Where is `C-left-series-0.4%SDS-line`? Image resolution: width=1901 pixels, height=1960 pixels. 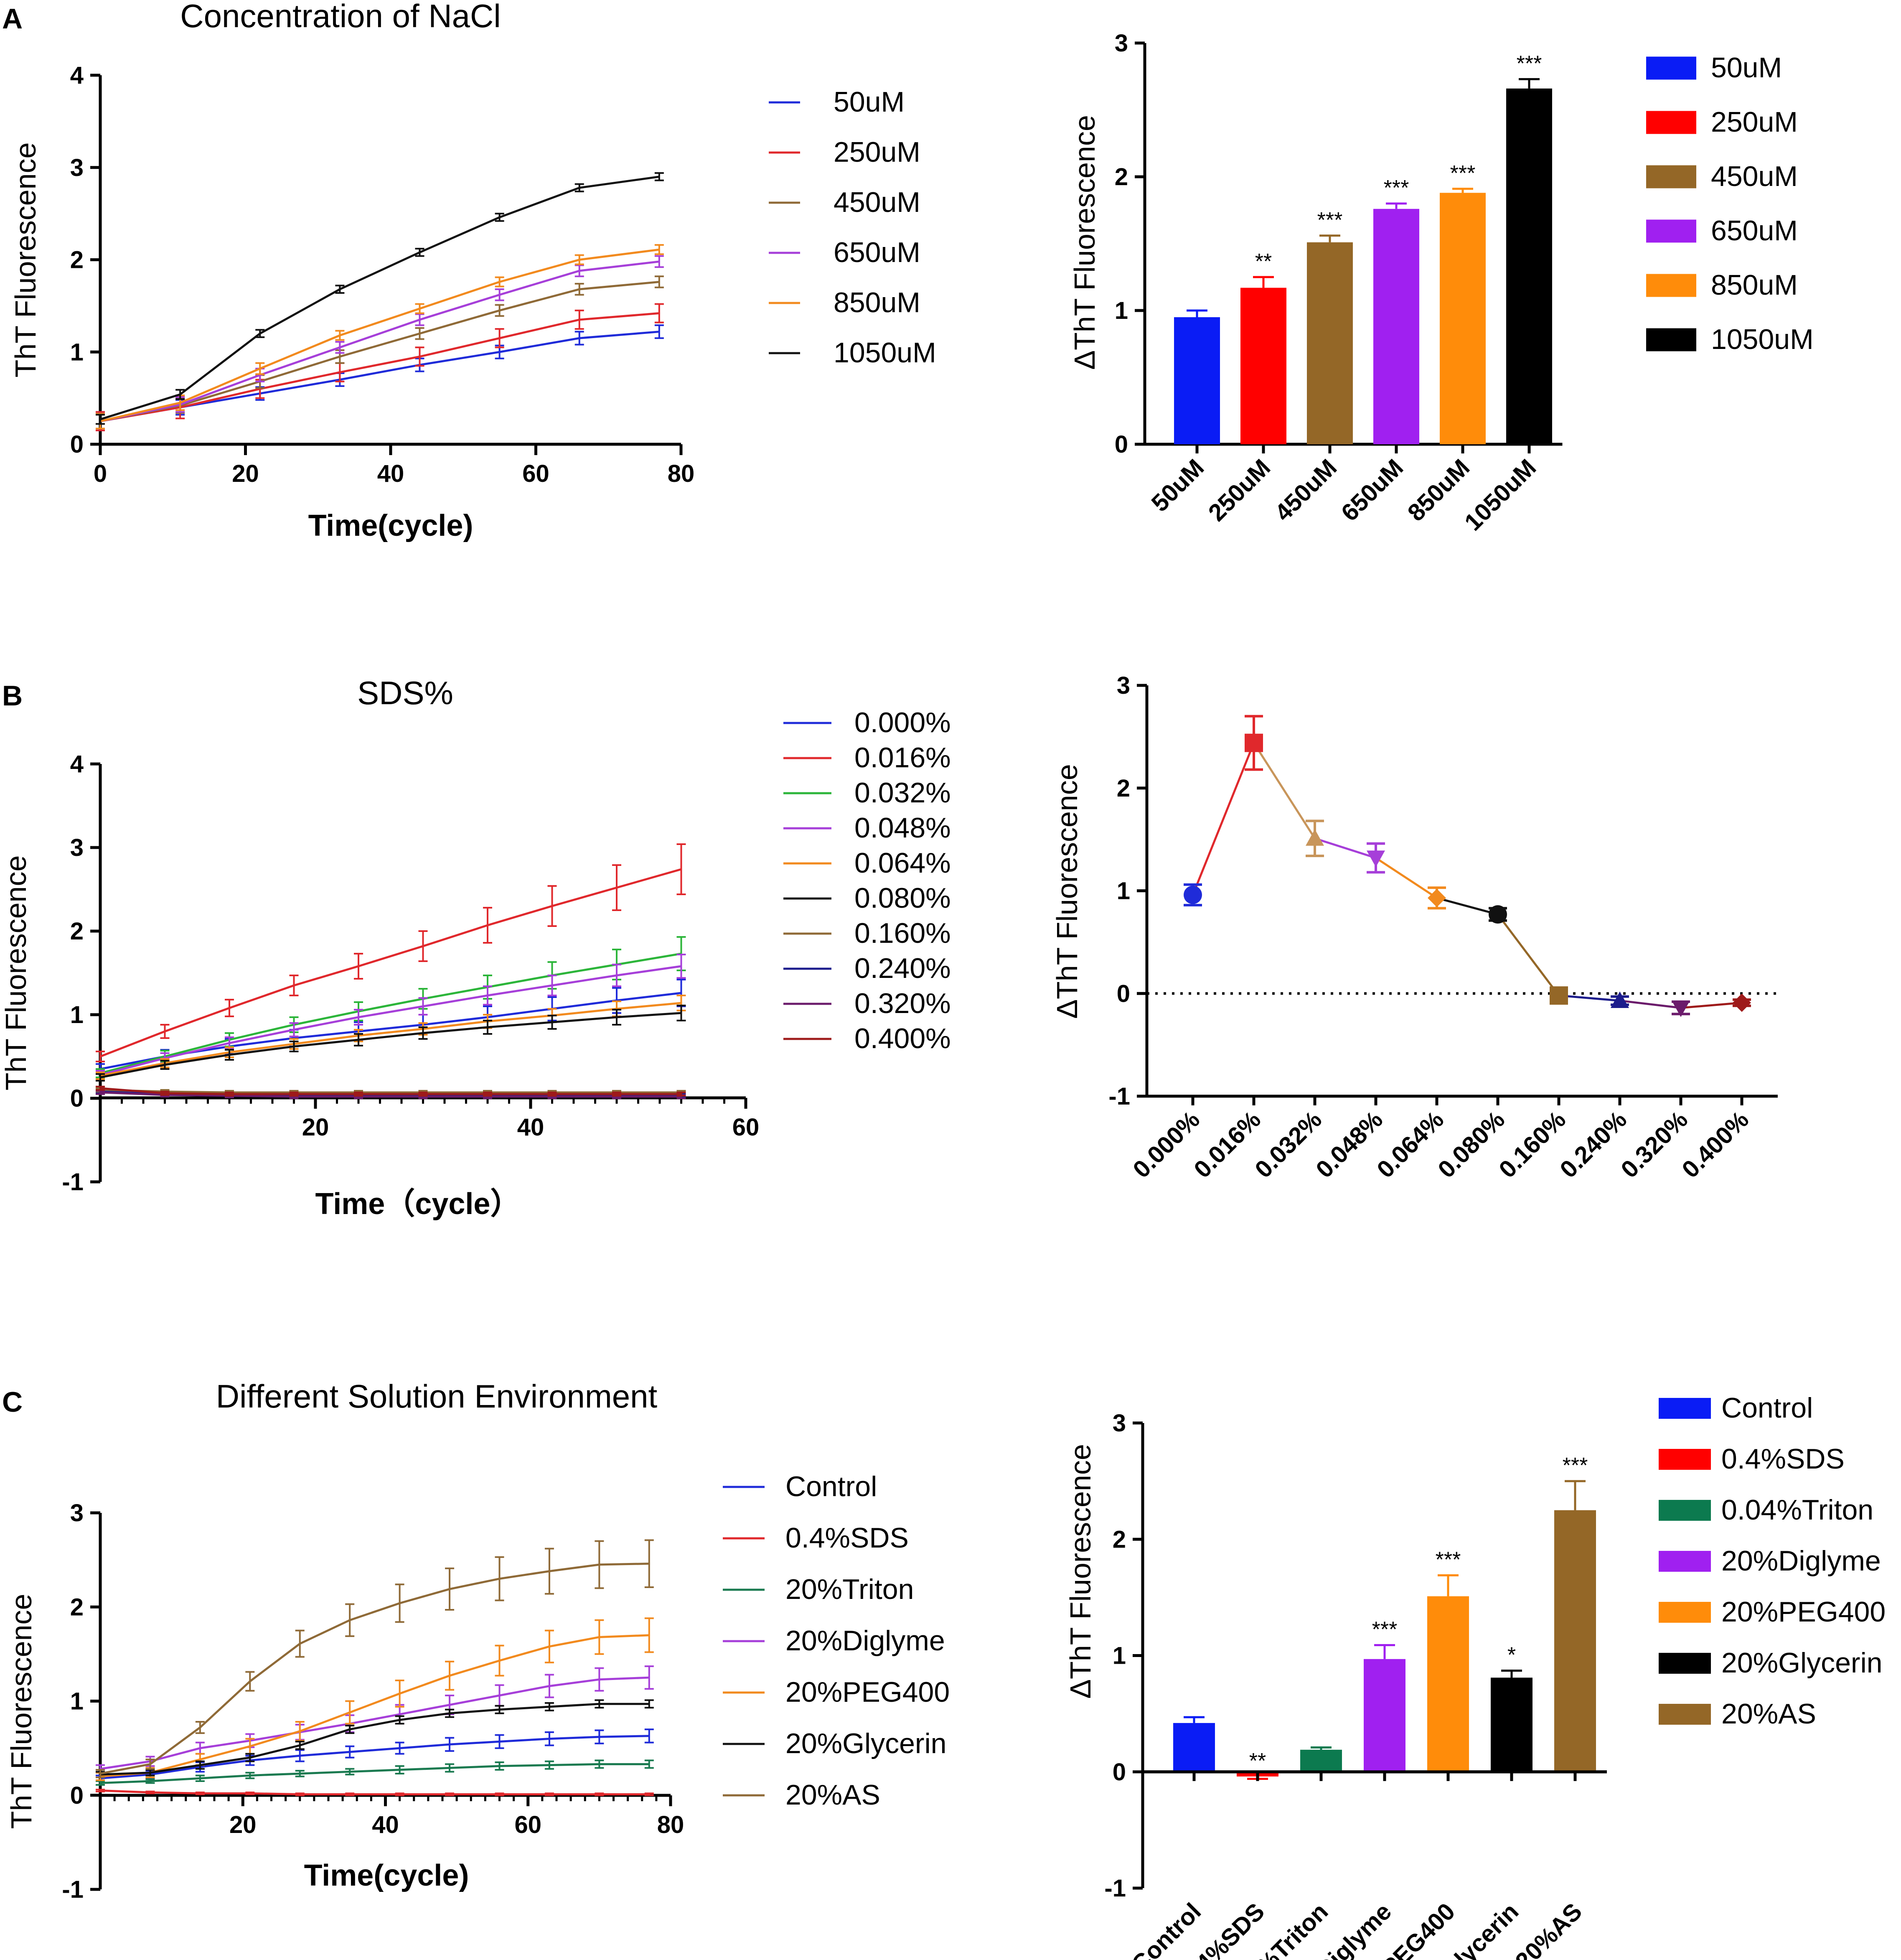
C-left-series-0.4%SDS-line is located at coordinates (374, 1792).